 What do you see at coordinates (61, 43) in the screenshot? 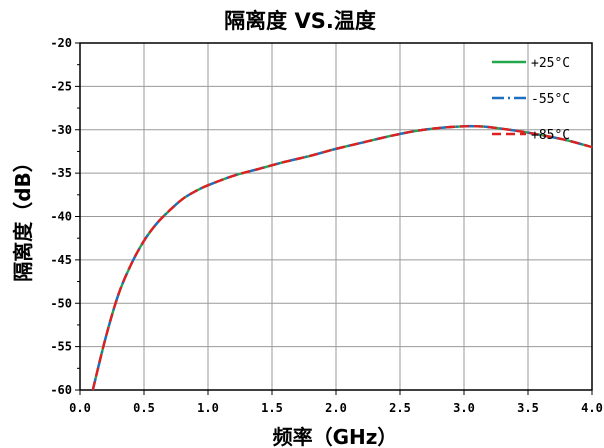
I see `y-tick-label: -20` at bounding box center [61, 43].